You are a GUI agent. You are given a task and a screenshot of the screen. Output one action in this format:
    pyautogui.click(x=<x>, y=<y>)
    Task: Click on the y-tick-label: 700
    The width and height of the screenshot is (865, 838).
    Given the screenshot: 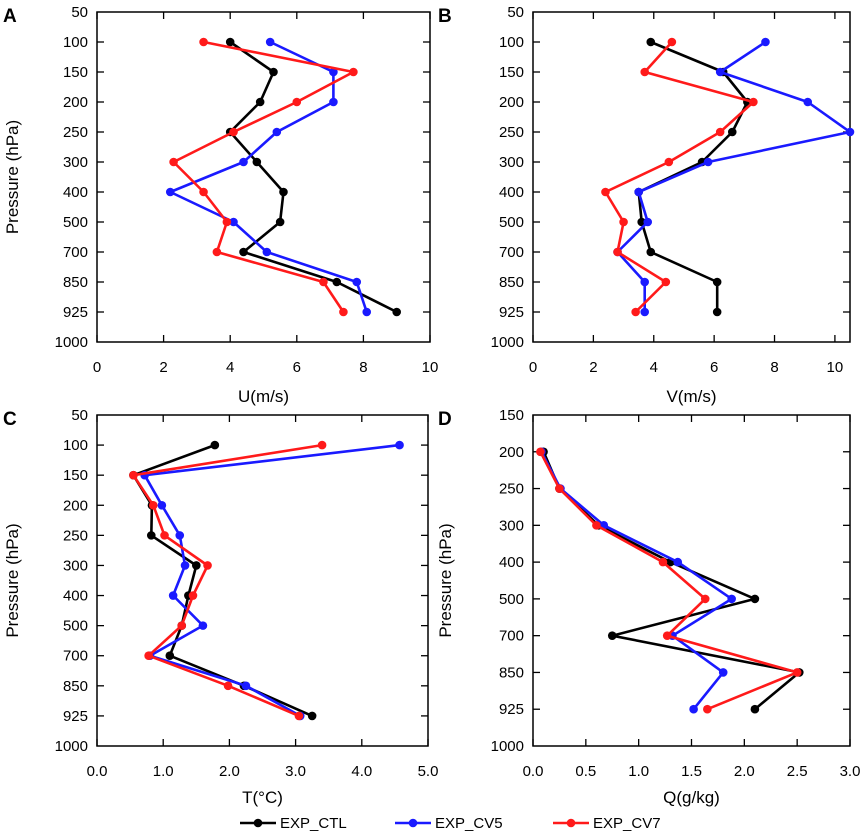 What is the action you would take?
    pyautogui.click(x=75, y=656)
    